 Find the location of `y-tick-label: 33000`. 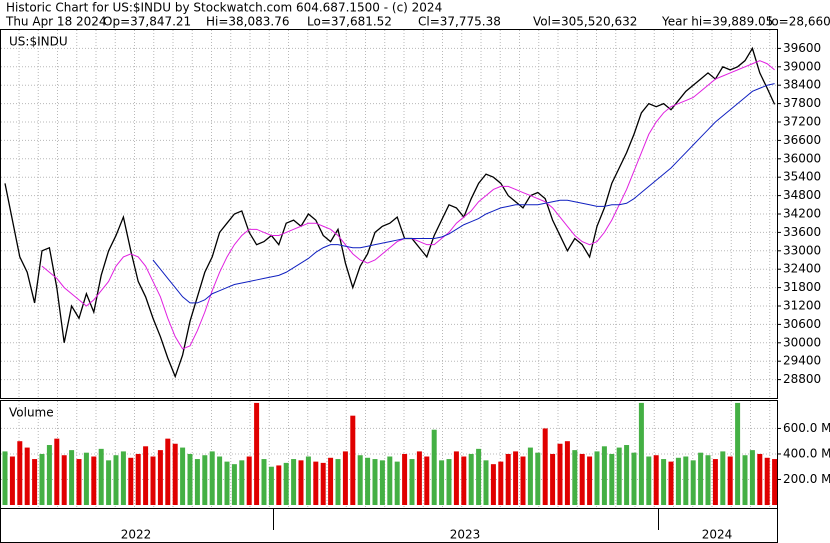

y-tick-label: 33000 is located at coordinates (802, 250).